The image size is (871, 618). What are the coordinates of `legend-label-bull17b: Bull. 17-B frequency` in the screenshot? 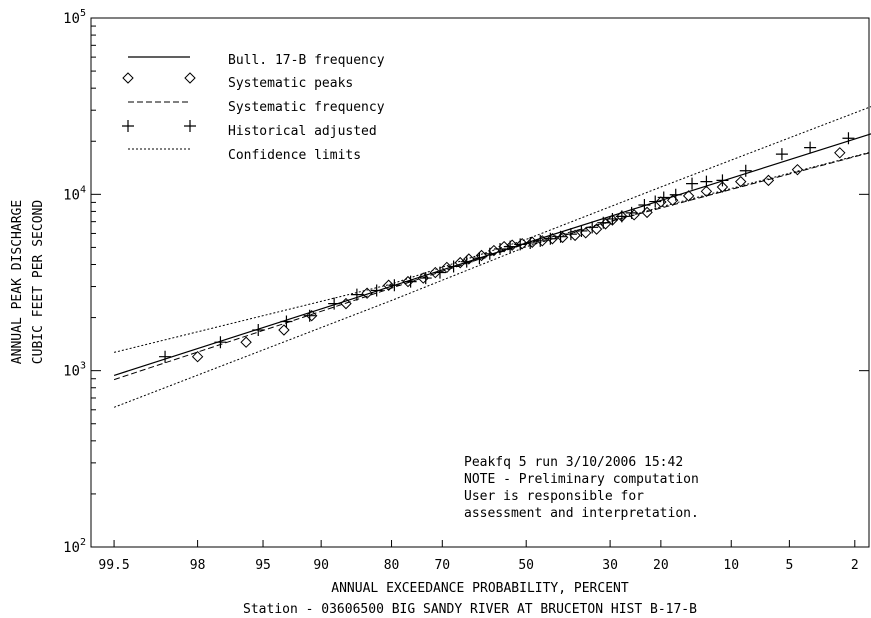 It's located at (306, 60).